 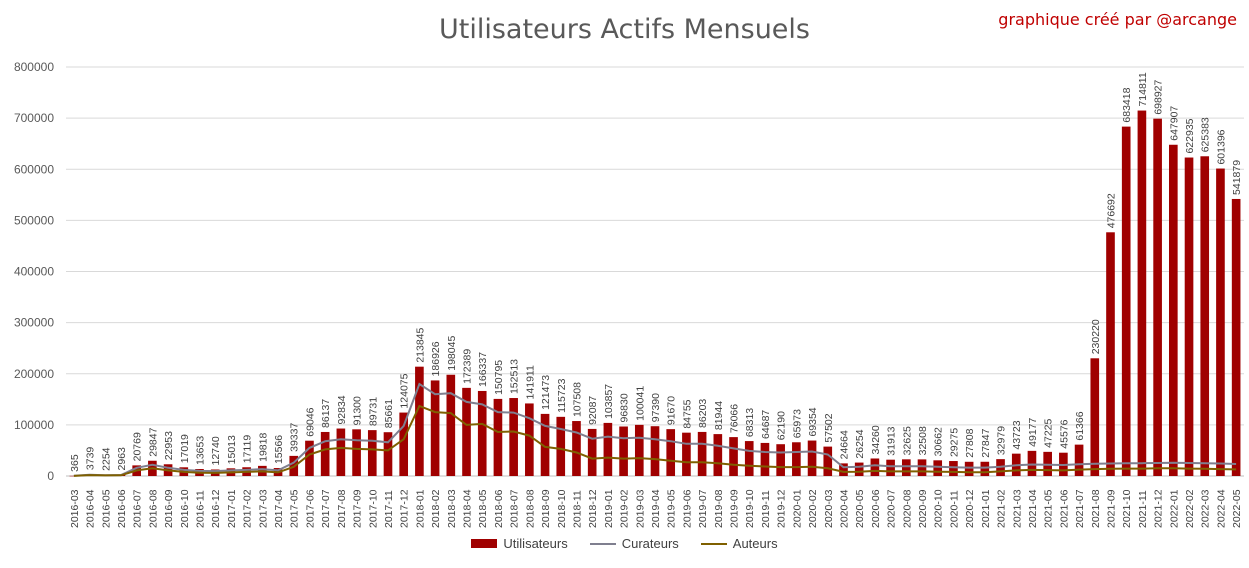 What do you see at coordinates (813, 421) in the screenshot?
I see `data-label: 69354` at bounding box center [813, 421].